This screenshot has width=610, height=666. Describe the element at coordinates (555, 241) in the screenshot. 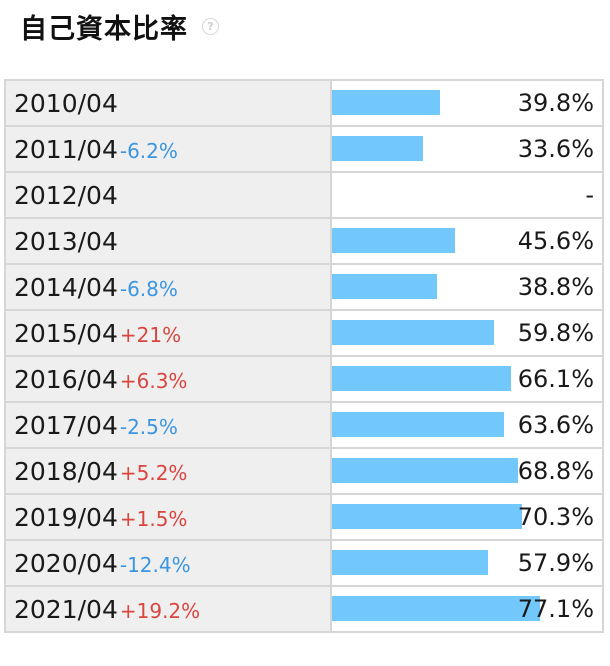

I see `value-label: 45.6%` at that location.